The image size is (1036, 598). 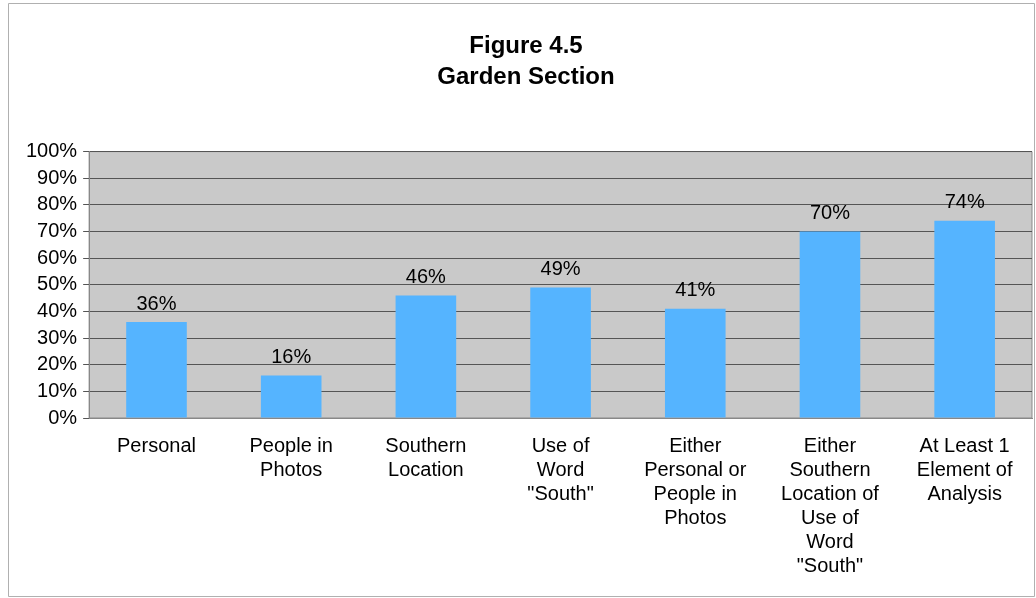 What do you see at coordinates (695, 289) in the screenshot?
I see `data-label: 41%` at bounding box center [695, 289].